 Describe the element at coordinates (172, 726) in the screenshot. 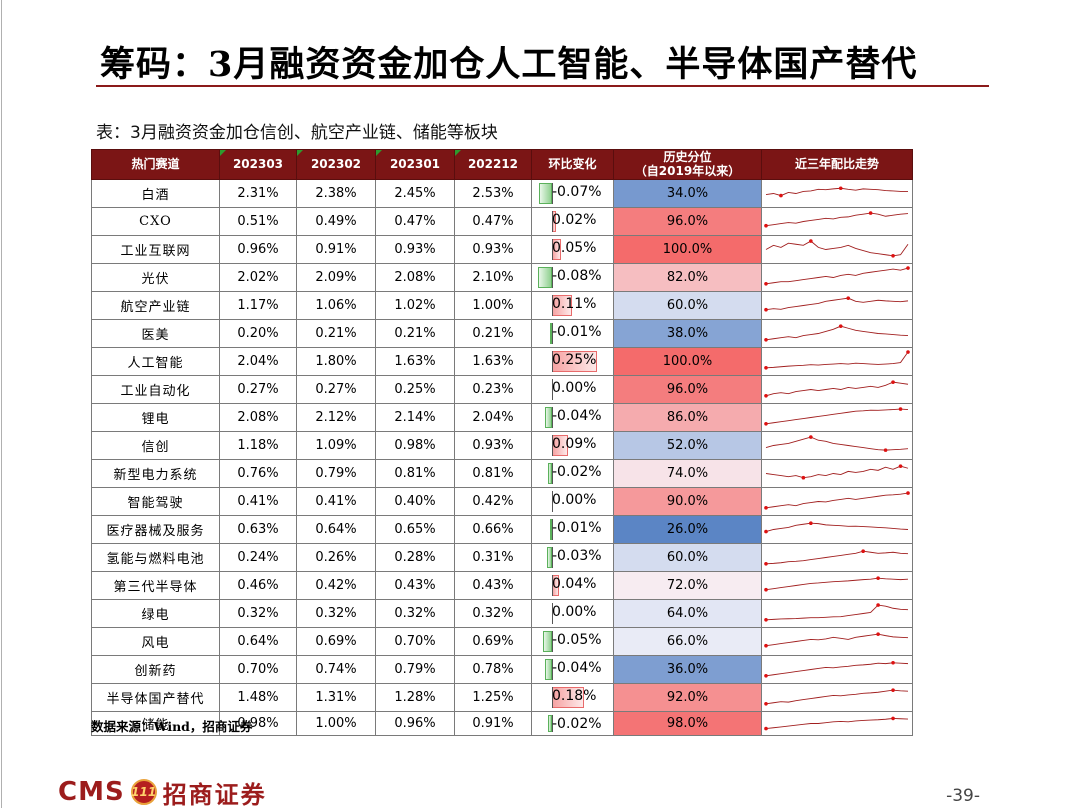

I see `data-source-note: 数据来源：Wind，招商证券` at that location.